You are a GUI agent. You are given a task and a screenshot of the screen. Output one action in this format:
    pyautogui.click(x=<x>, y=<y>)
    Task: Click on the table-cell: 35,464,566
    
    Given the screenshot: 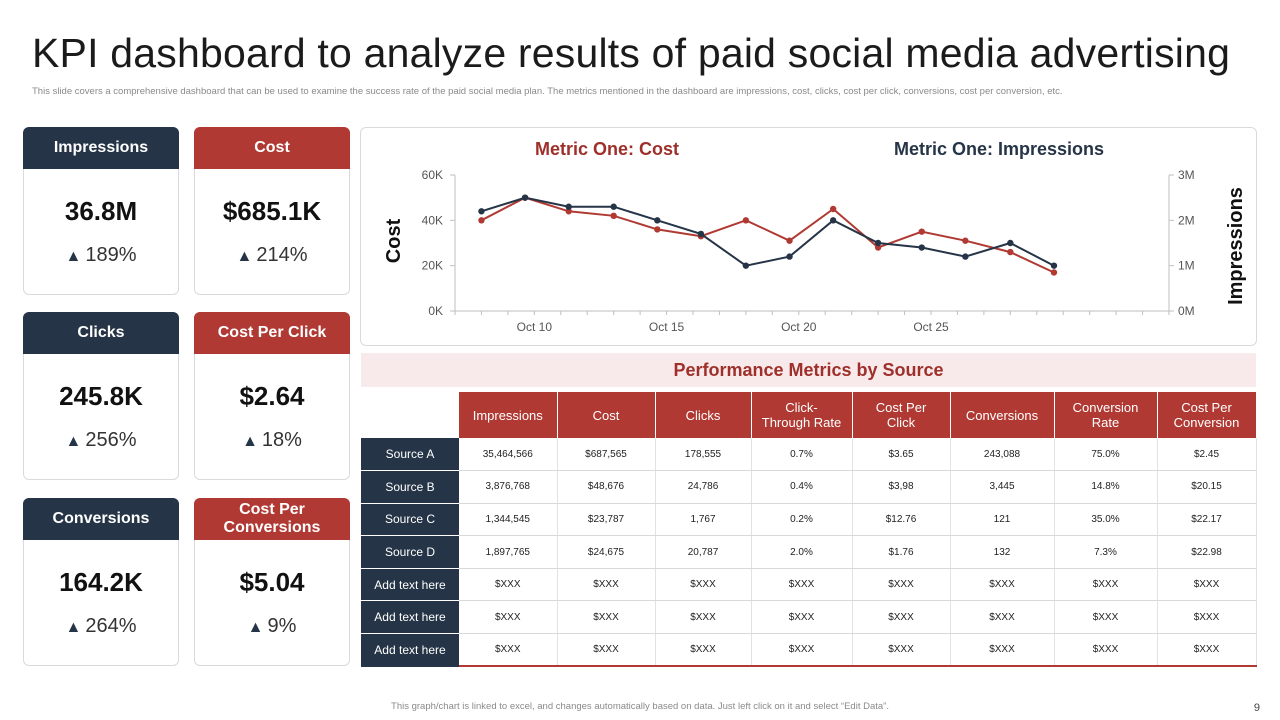 What is the action you would take?
    pyautogui.click(x=508, y=455)
    